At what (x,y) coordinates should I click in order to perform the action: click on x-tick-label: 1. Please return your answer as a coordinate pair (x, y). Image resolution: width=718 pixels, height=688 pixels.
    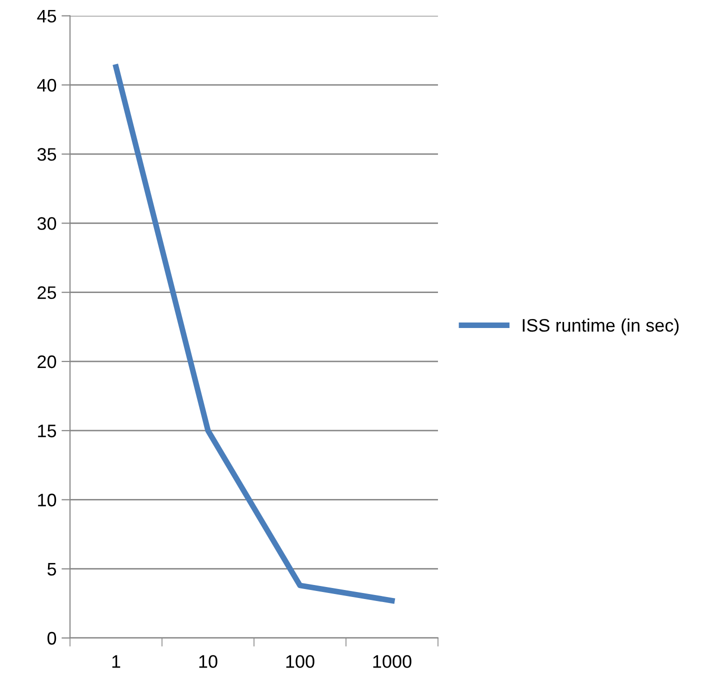
    Looking at the image, I should click on (116, 661).